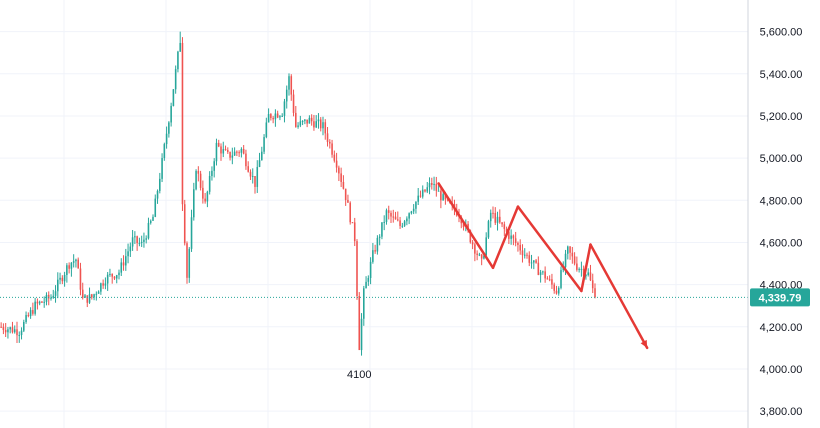  What do you see at coordinates (781, 201) in the screenshot?
I see `price-tick-label: 4,800.00` at bounding box center [781, 201].